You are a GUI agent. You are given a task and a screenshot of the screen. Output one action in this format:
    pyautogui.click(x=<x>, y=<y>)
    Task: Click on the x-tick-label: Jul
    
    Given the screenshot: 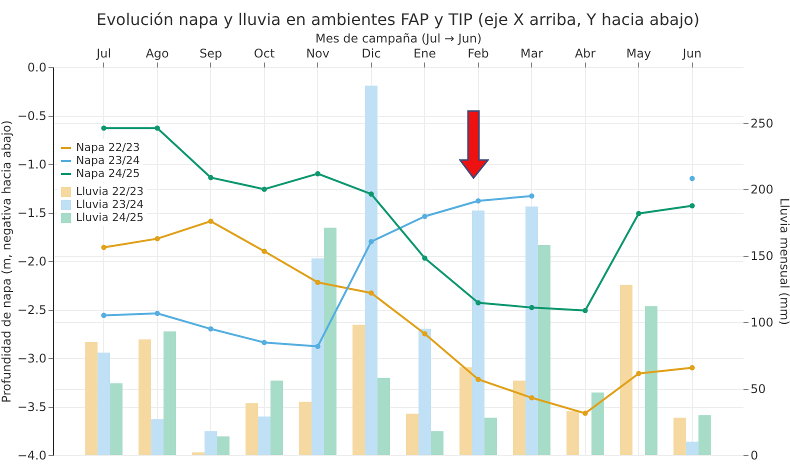 What is the action you would take?
    pyautogui.click(x=104, y=53)
    